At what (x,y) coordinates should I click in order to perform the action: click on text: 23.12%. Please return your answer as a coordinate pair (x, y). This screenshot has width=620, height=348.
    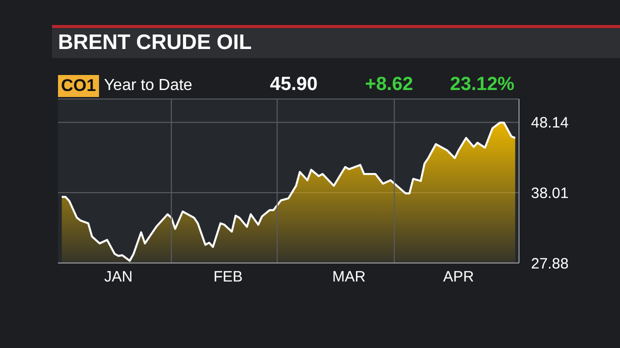
    Looking at the image, I should click on (482, 85).